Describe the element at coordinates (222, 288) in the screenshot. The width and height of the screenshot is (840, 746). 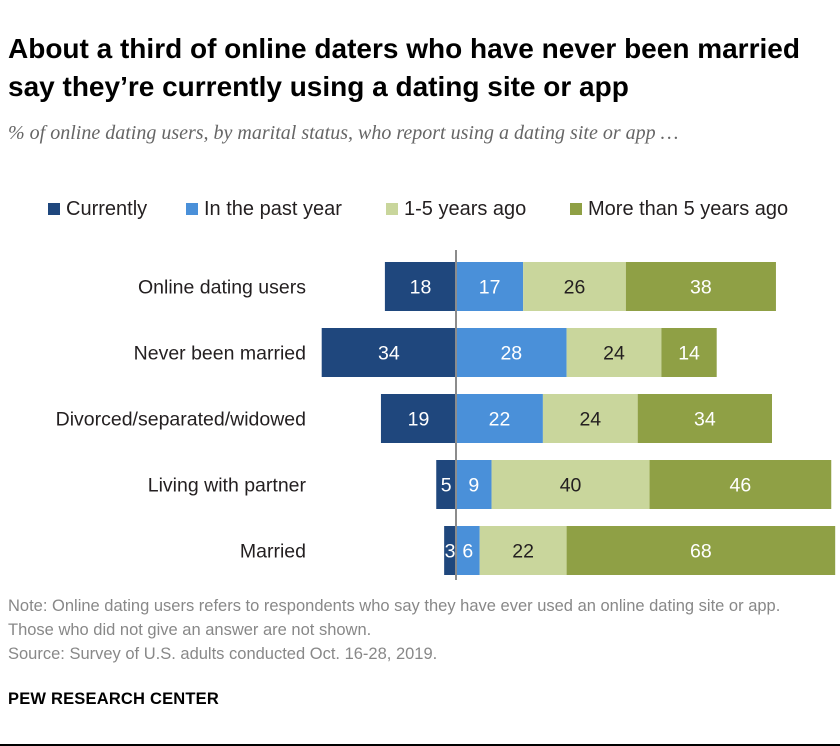
I see `category-label: Online dating users` at that location.